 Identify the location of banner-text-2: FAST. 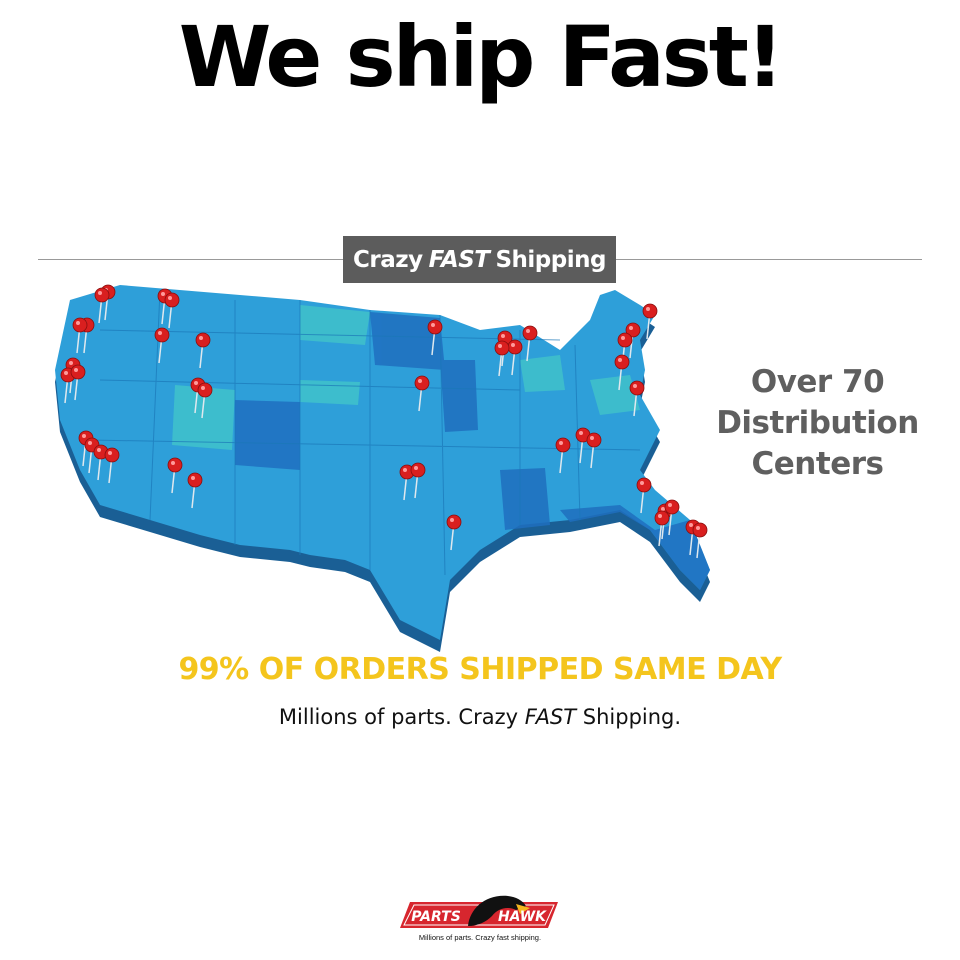
(459, 259).